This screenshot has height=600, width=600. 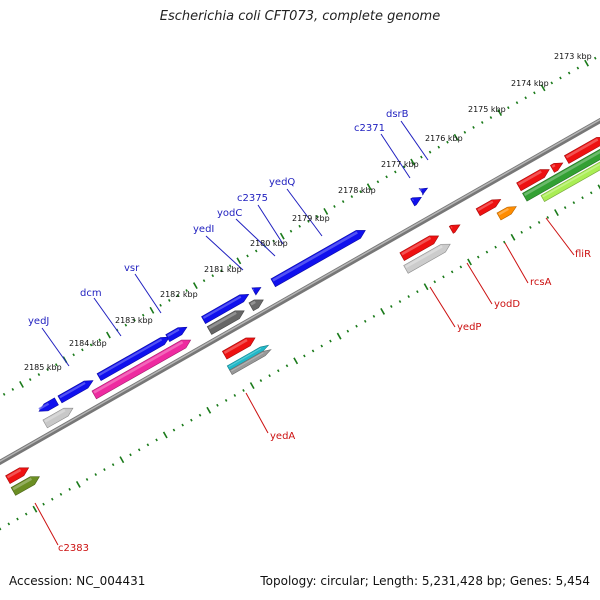 What do you see at coordinates (252, 198) in the screenshot?
I see `gene-label-c2375: c2375` at bounding box center [252, 198].